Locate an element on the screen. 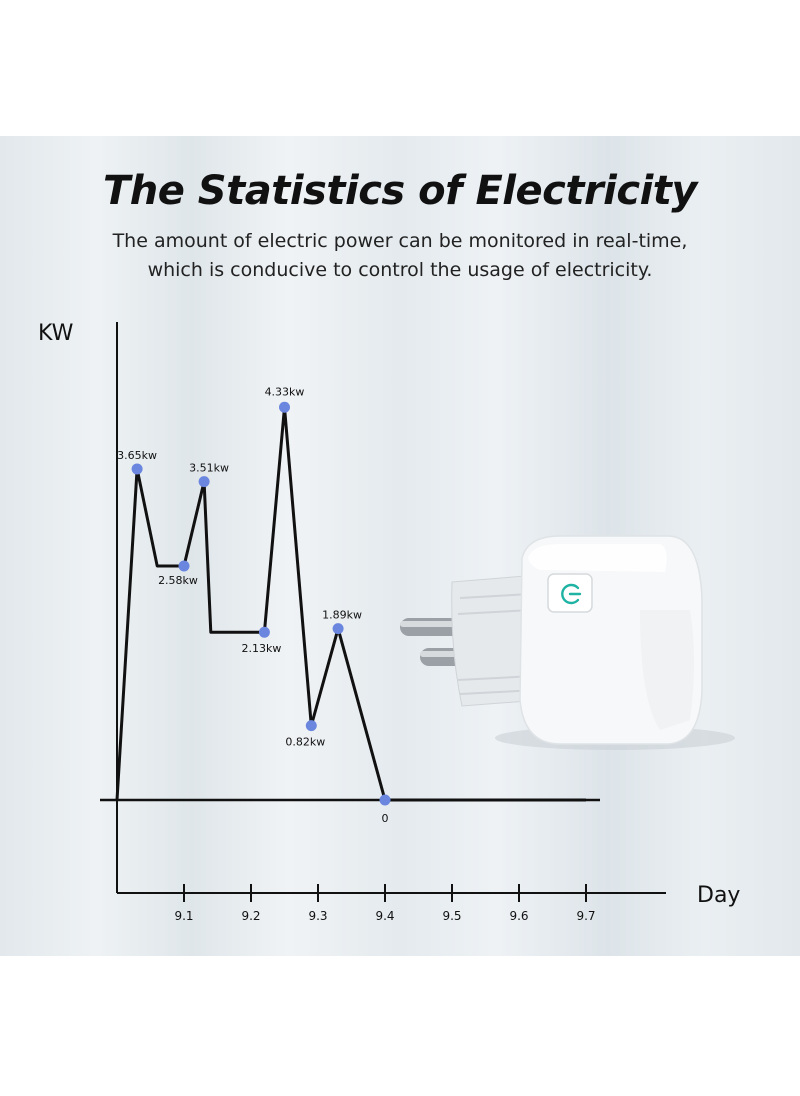 This screenshot has width=800, height=1096. data-label: 3.65kw is located at coordinates (137, 455).